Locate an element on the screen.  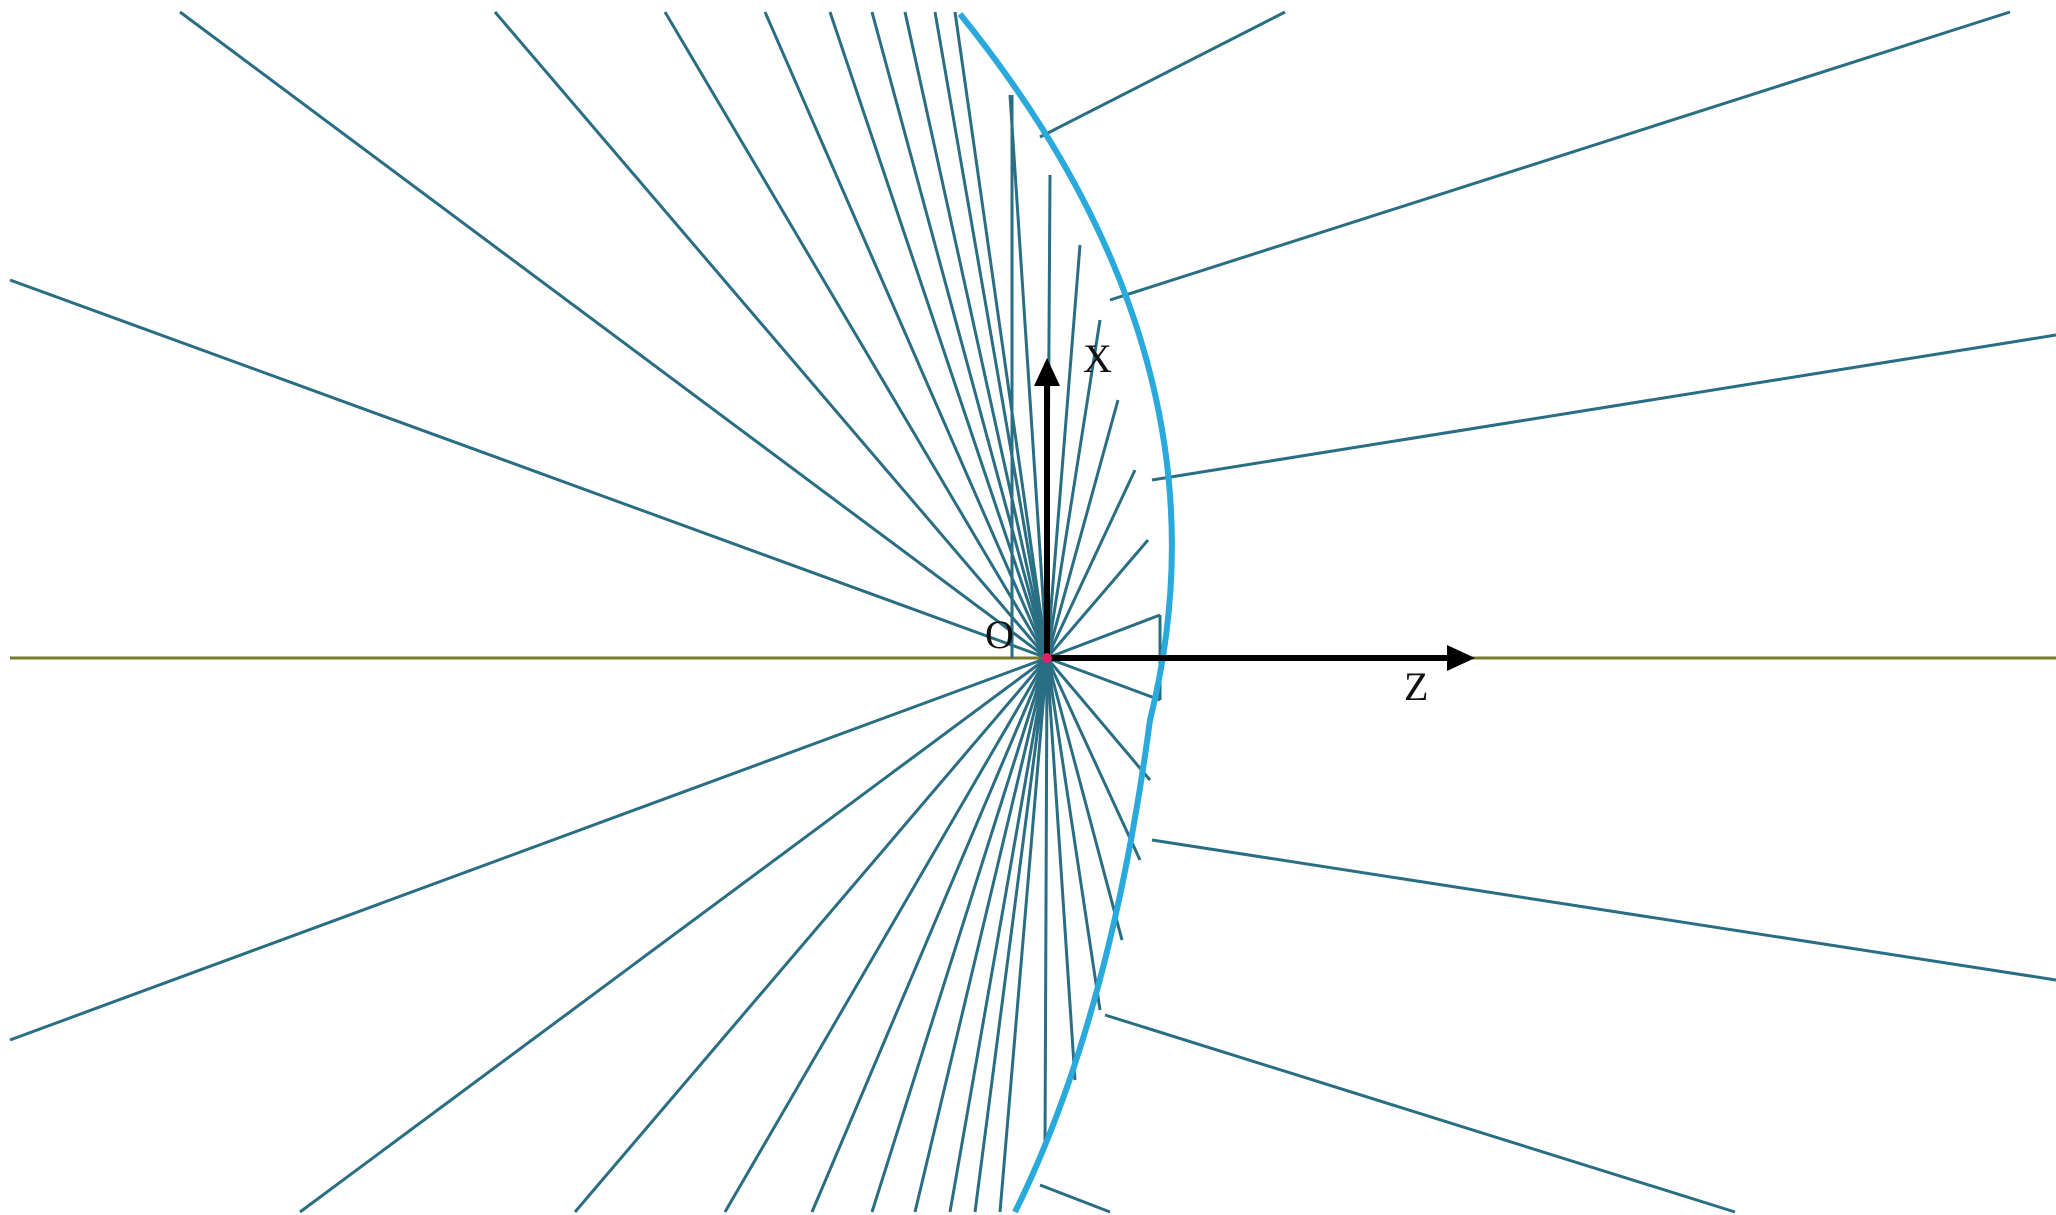
x-axis-label: X is located at coordinates (1097, 358).